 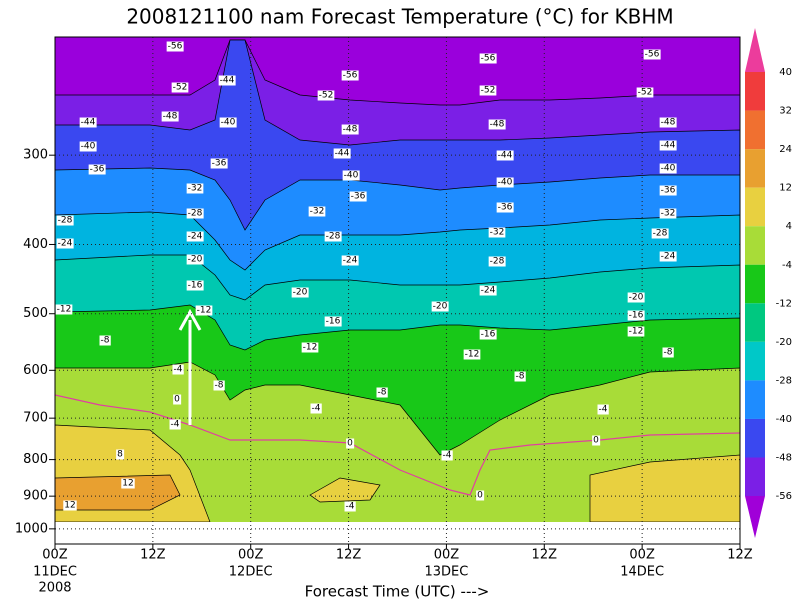 I want to click on contour-label: -52, so click(x=645, y=93).